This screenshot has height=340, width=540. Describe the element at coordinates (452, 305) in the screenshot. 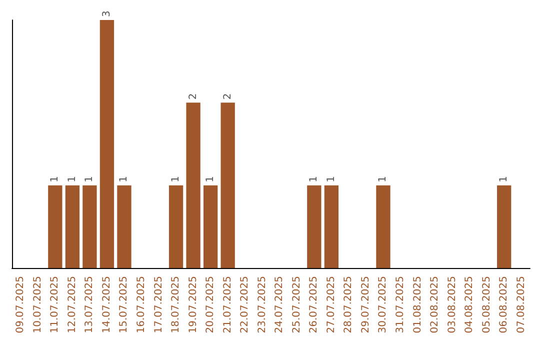

I see `x-tick-label: 03.08.2025` at that location.